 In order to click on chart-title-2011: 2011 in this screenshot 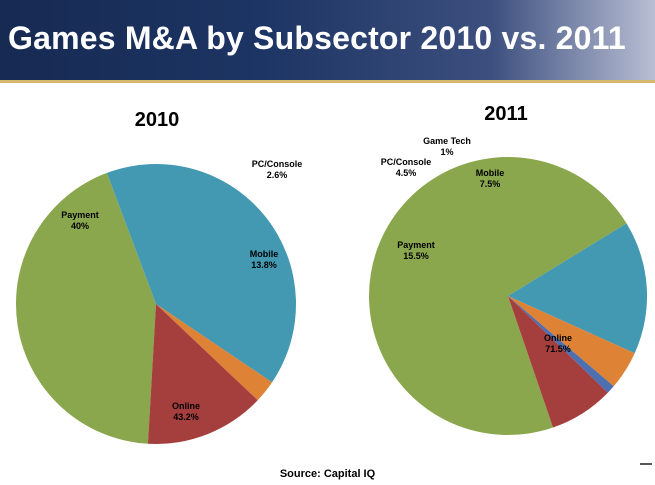, I will do `click(505, 114)`.